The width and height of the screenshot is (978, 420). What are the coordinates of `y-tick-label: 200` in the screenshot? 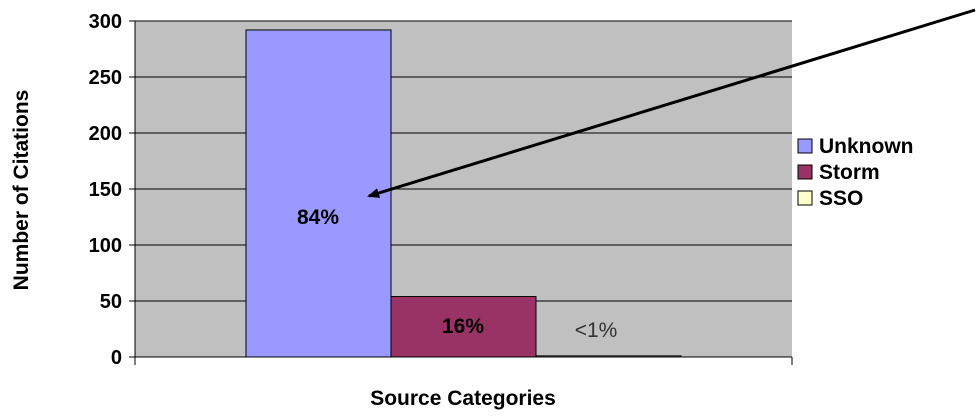 It's located at (105, 134).